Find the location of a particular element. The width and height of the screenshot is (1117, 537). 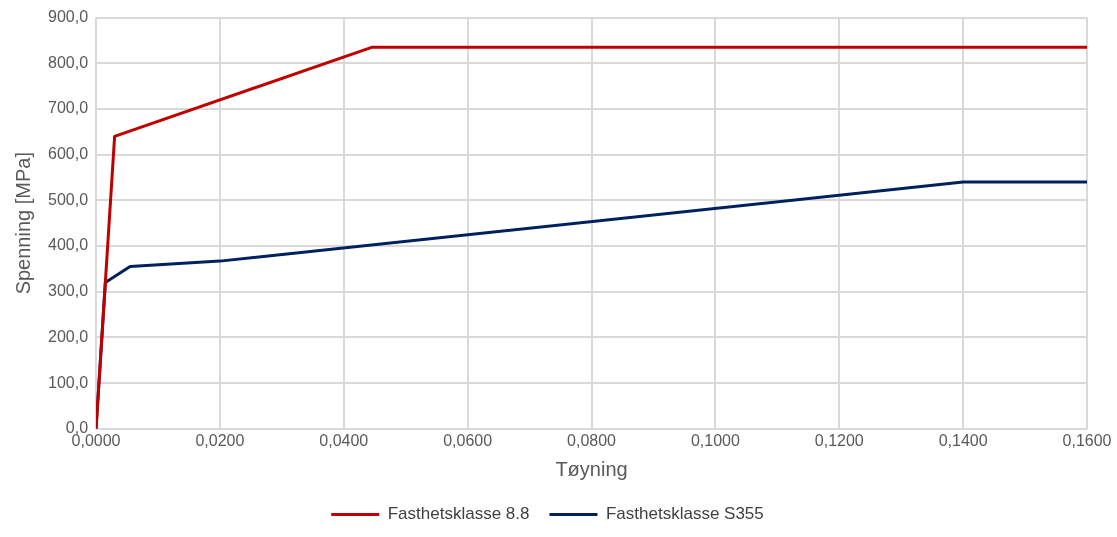

y-tick-label: 300,0 is located at coordinates (68, 291).